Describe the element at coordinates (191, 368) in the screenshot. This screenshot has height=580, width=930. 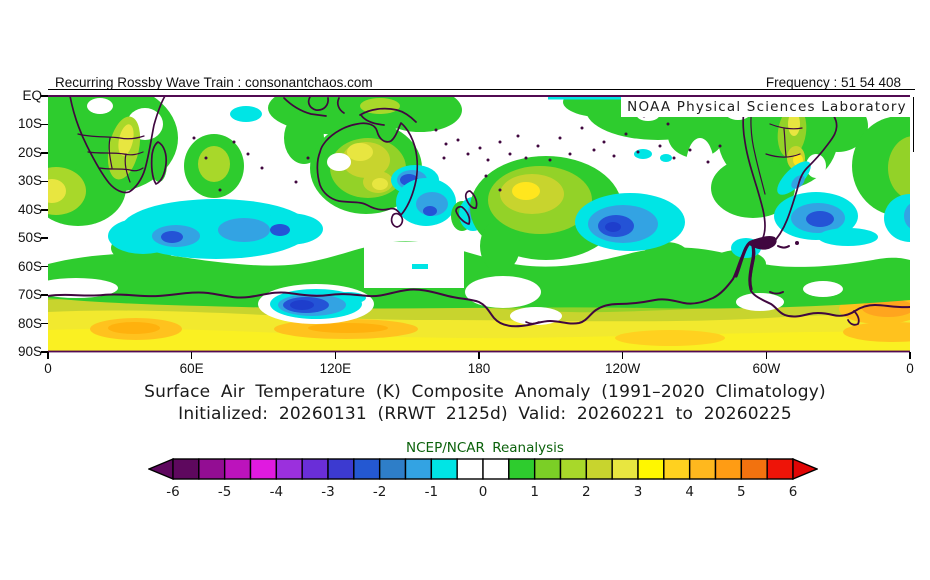
I see `lon-label-60e-1: 60E` at that location.